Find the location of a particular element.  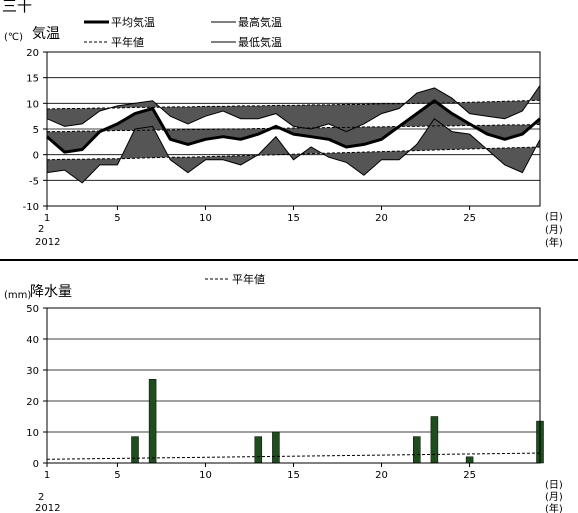

temperature-y-tick-label: 20 is located at coordinates (32, 53).